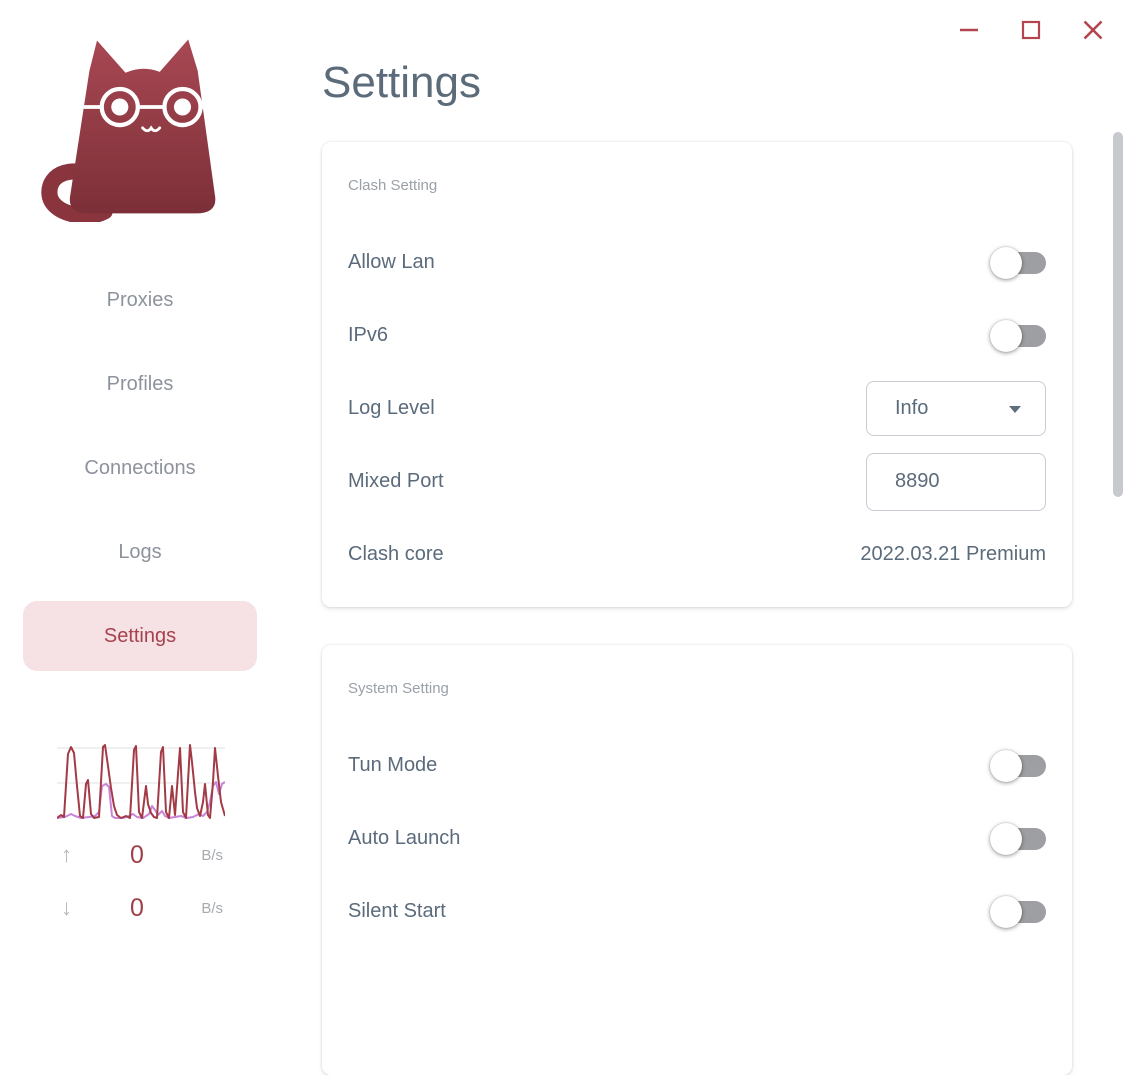 This screenshot has width=1124, height=1075. Describe the element at coordinates (393, 185) in the screenshot. I see `section-label: Clash Setting` at that location.